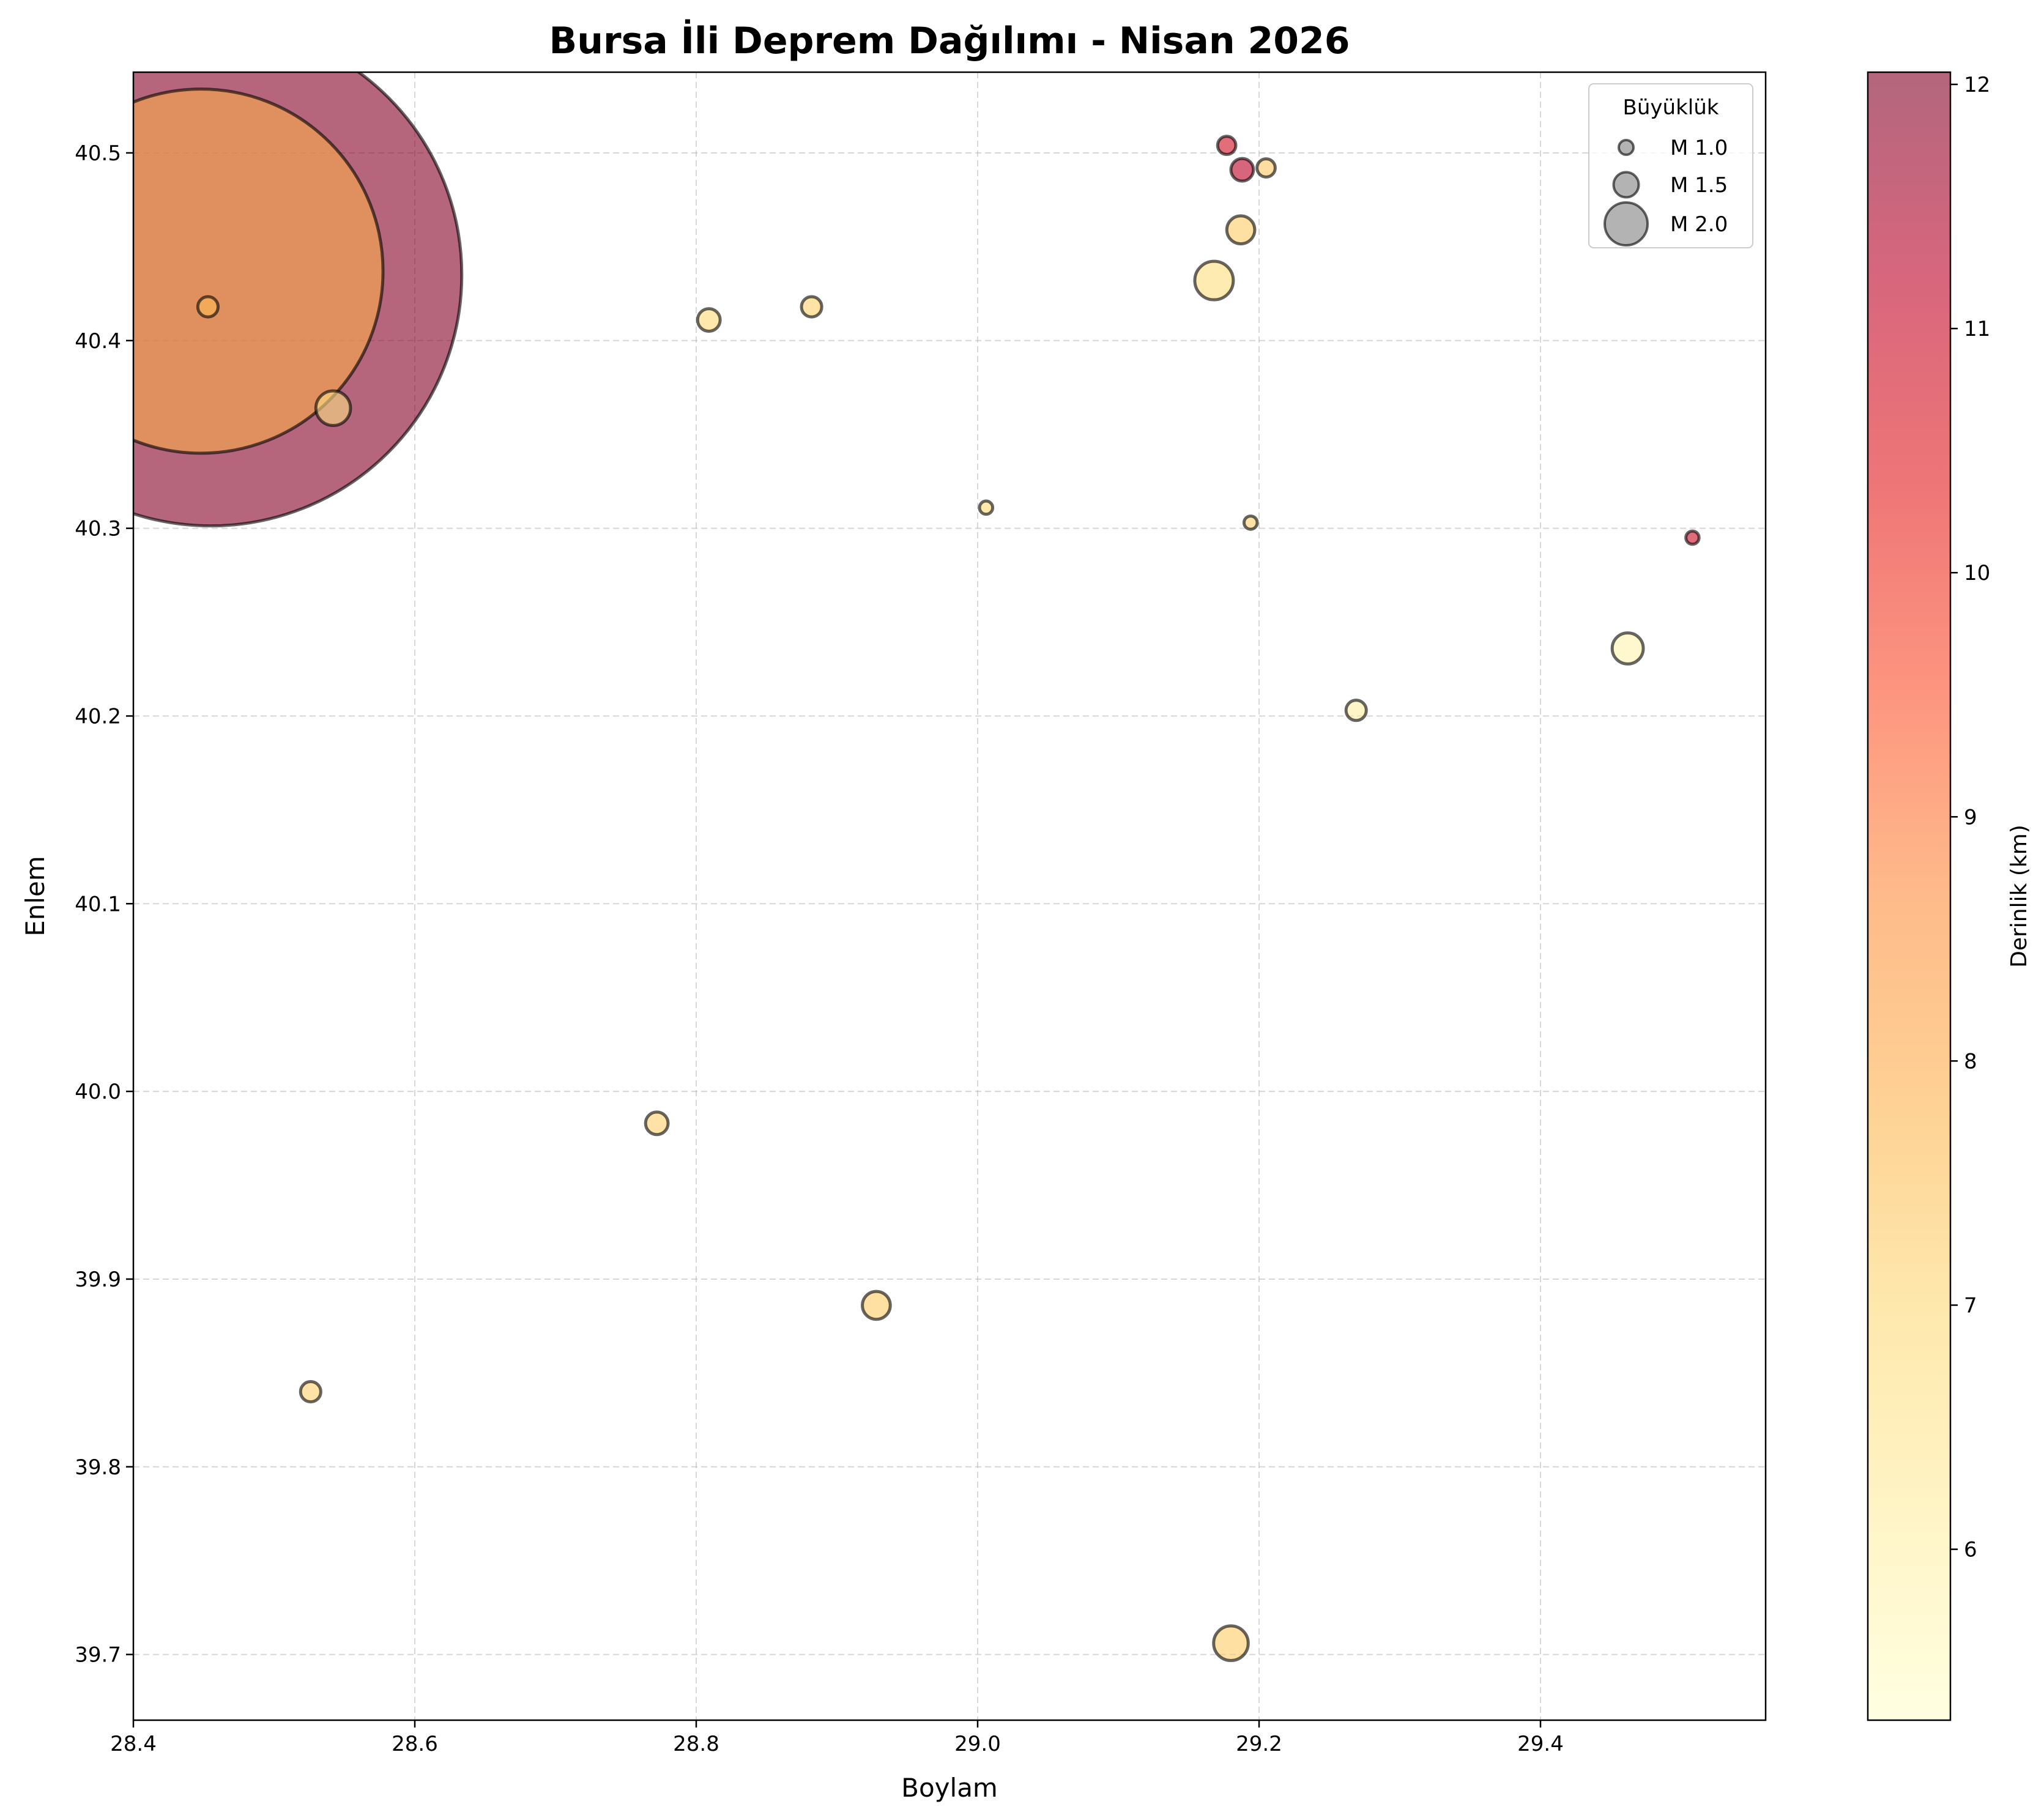 Image resolution: width=2044 pixels, height=1815 pixels. Describe the element at coordinates (98, 904) in the screenshot. I see `y-tick-label: 40.1` at that location.